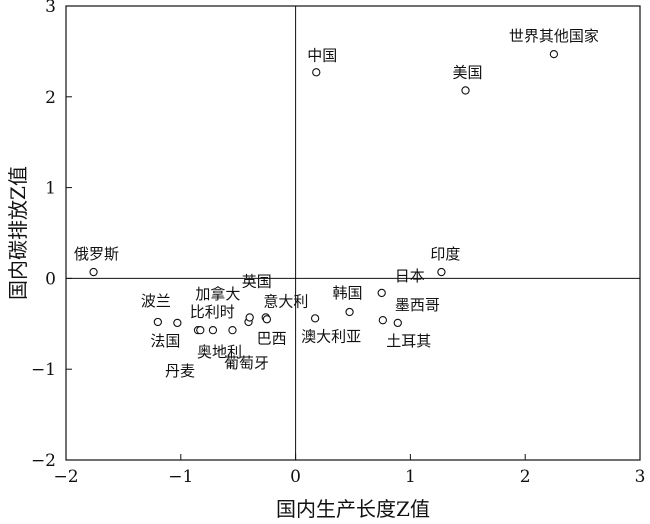 The width and height of the screenshot is (650, 524). Describe the element at coordinates (165, 341) in the screenshot. I see `point-label: 法国` at that location.